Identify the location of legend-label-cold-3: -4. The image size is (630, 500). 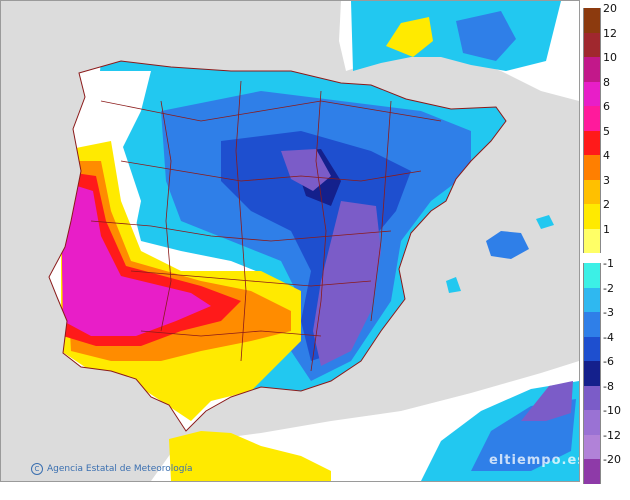
(608, 337).